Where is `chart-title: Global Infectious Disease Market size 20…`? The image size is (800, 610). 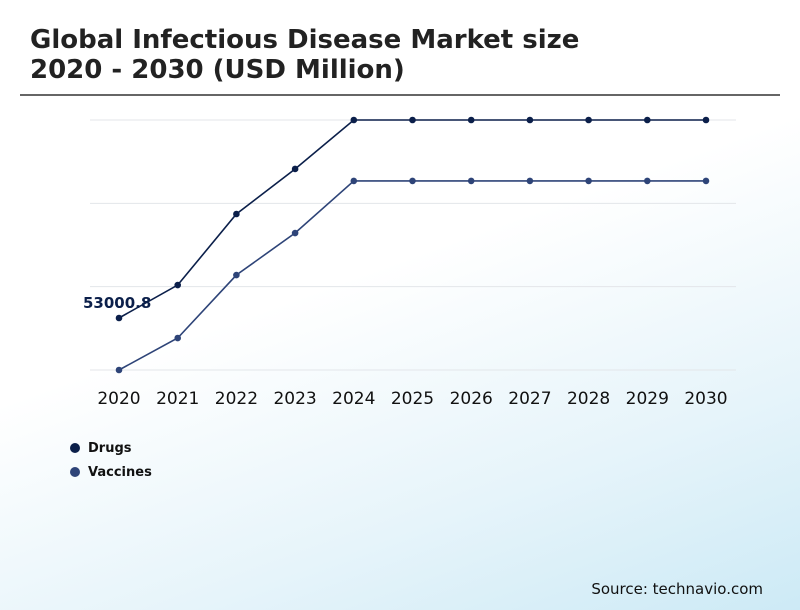 chart-title: Global Infectious Disease Market size 20… is located at coordinates (304, 55).